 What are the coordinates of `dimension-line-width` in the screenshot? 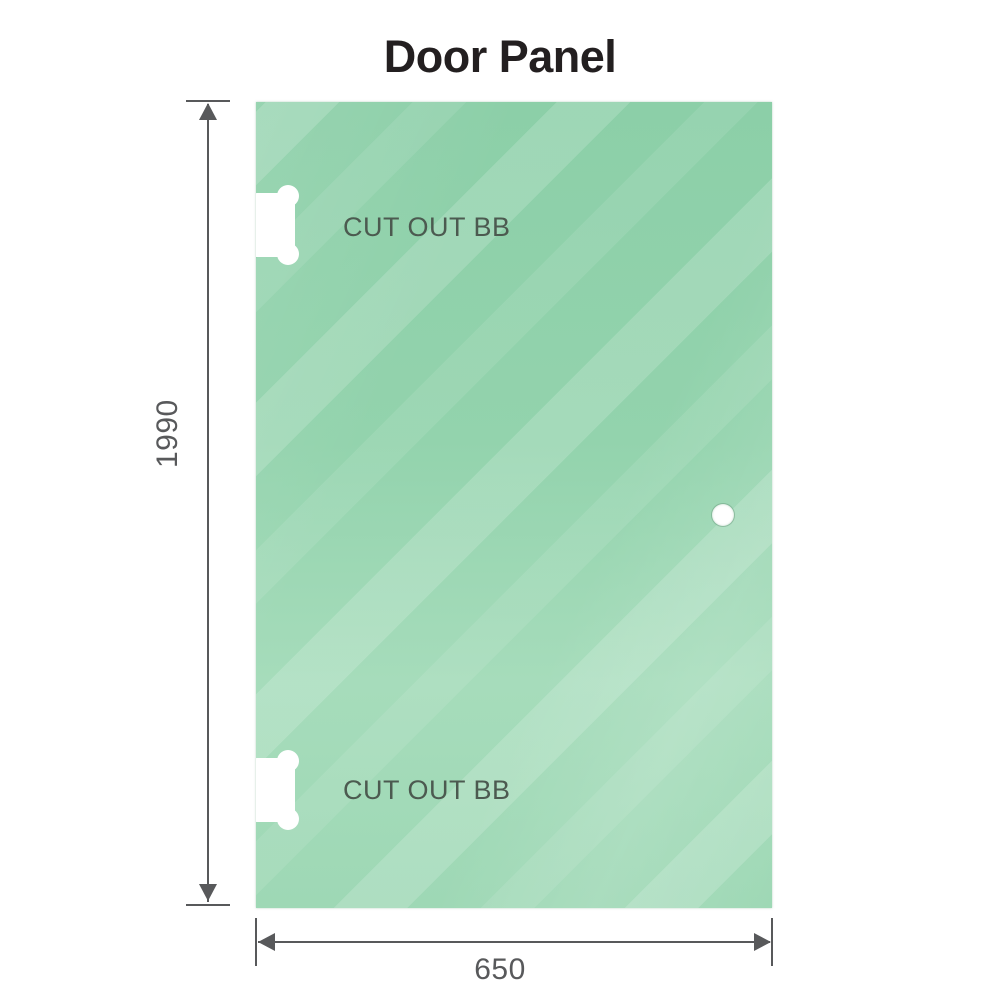 It's located at (514, 942).